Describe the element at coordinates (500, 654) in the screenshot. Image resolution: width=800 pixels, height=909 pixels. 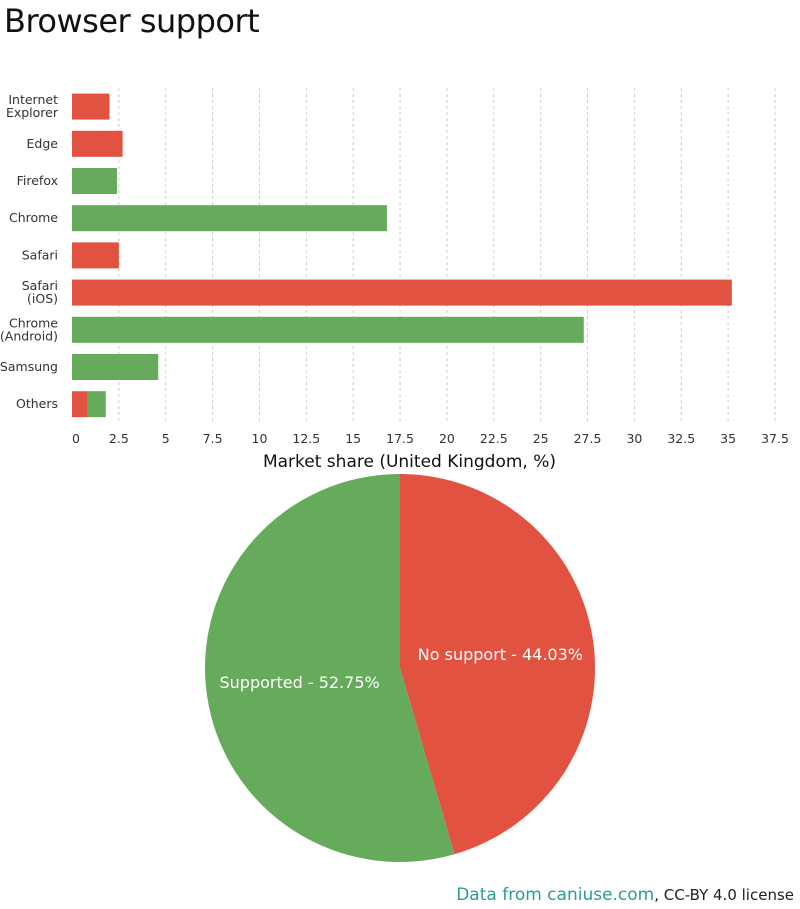
I see `pie-label-no_support: No support - 44.03%` at that location.